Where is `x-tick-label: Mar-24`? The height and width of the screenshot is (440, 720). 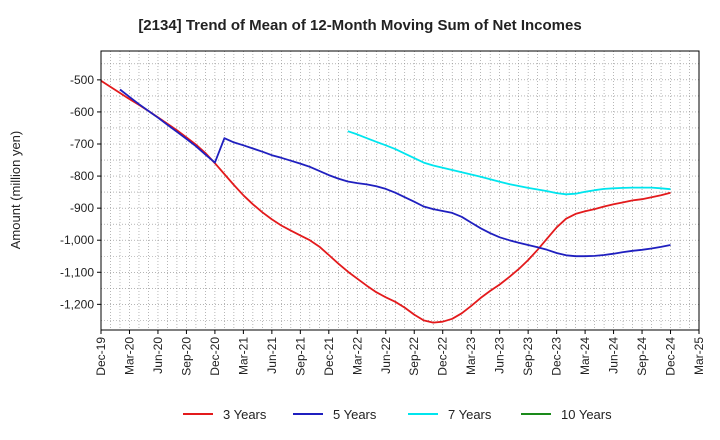
x-tick-label: Mar-24 is located at coordinates (585, 356).